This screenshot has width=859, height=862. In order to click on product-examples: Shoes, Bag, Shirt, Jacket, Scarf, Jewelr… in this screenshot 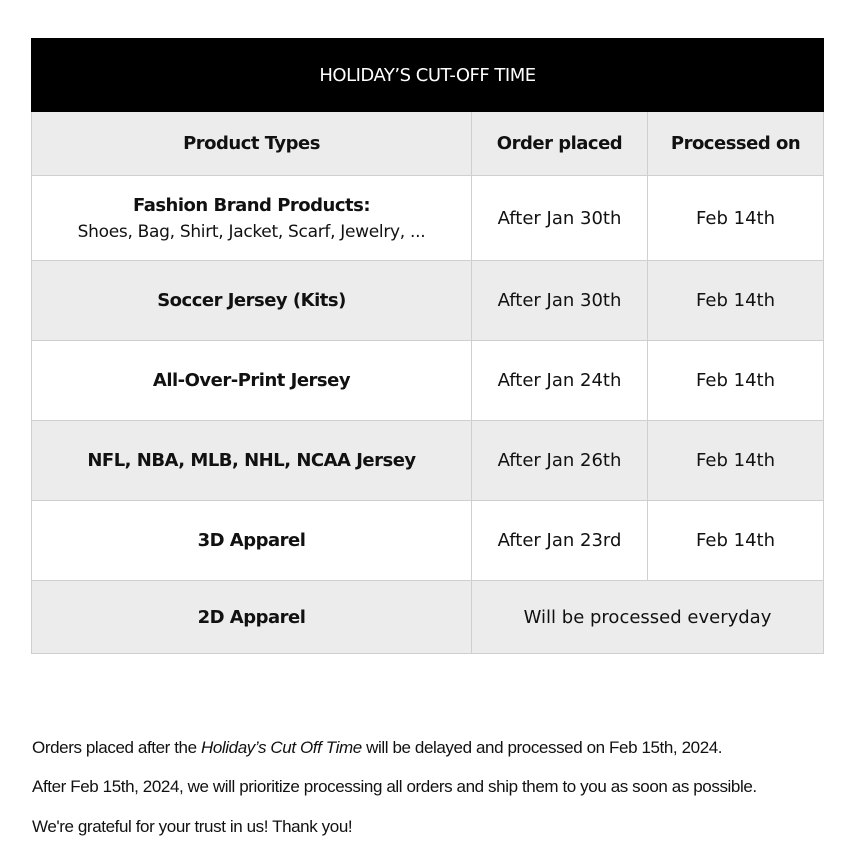, I will do `click(251, 231)`.